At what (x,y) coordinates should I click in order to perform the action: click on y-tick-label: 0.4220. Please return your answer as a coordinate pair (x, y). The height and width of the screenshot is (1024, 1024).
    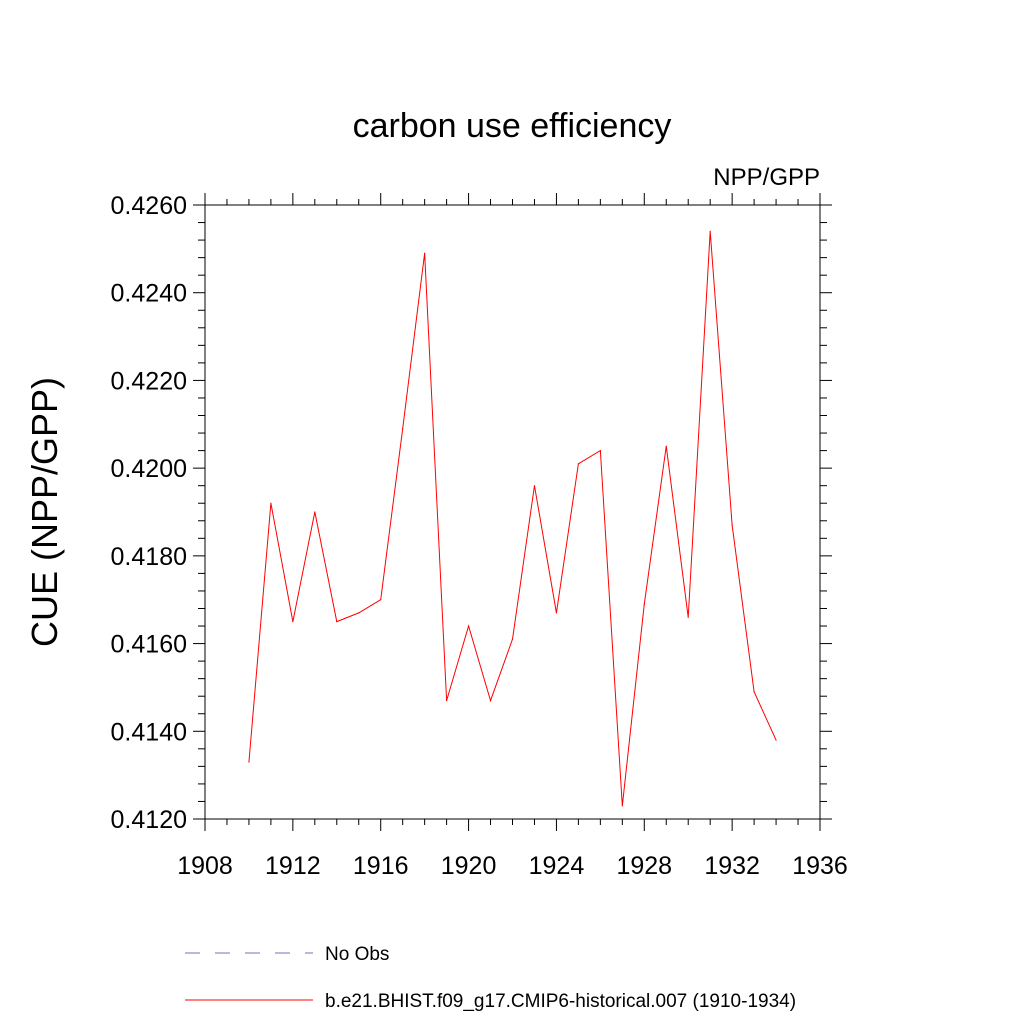
    Looking at the image, I should click on (149, 381).